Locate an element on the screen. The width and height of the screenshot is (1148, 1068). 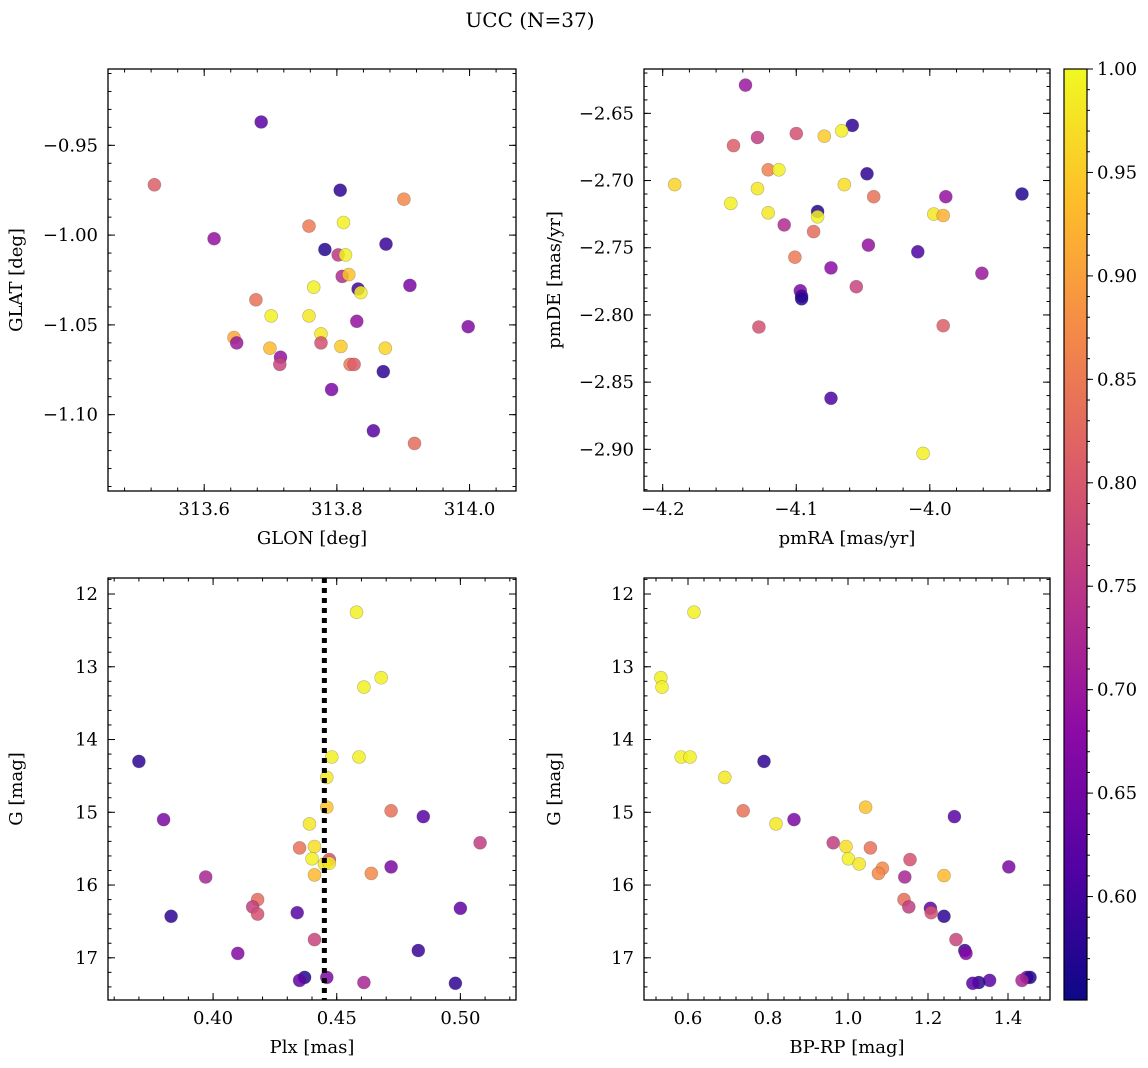
figure-title: UCC (N=37) is located at coordinates (529, 20).